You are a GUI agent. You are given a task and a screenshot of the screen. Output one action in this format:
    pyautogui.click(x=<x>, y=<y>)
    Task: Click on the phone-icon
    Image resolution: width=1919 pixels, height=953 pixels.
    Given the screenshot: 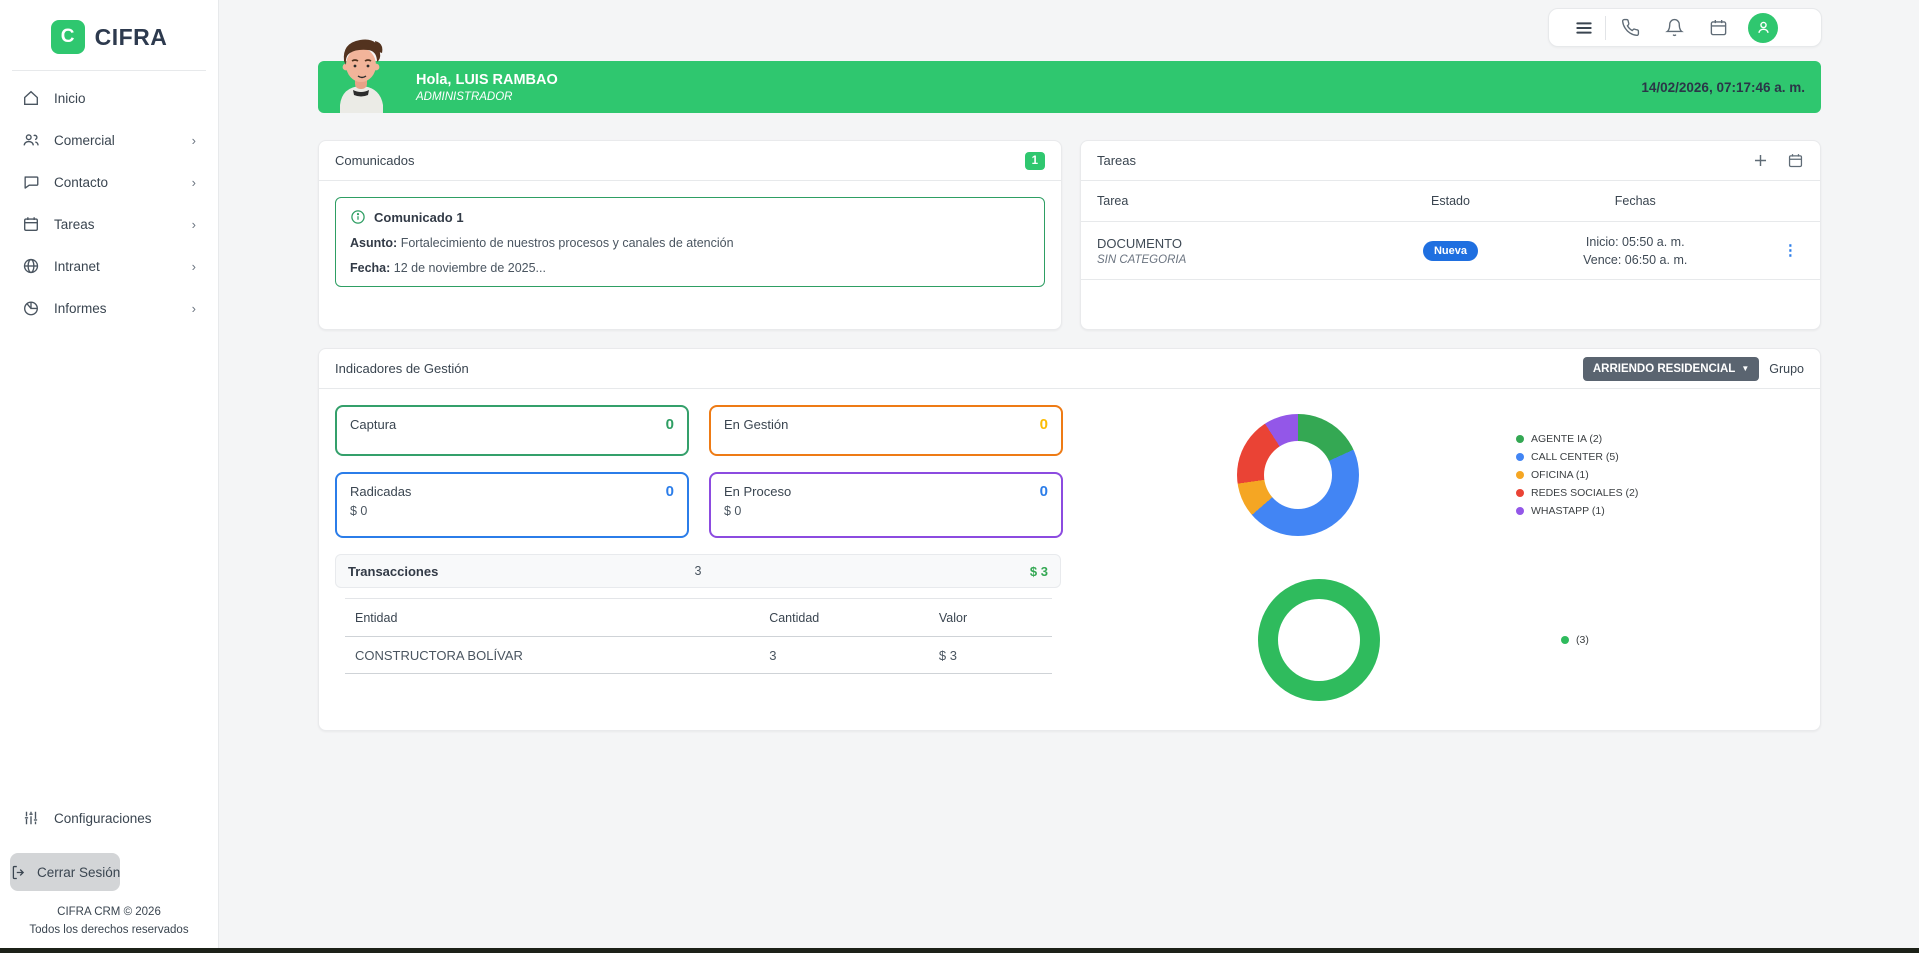 What is the action you would take?
    pyautogui.click(x=1630, y=27)
    